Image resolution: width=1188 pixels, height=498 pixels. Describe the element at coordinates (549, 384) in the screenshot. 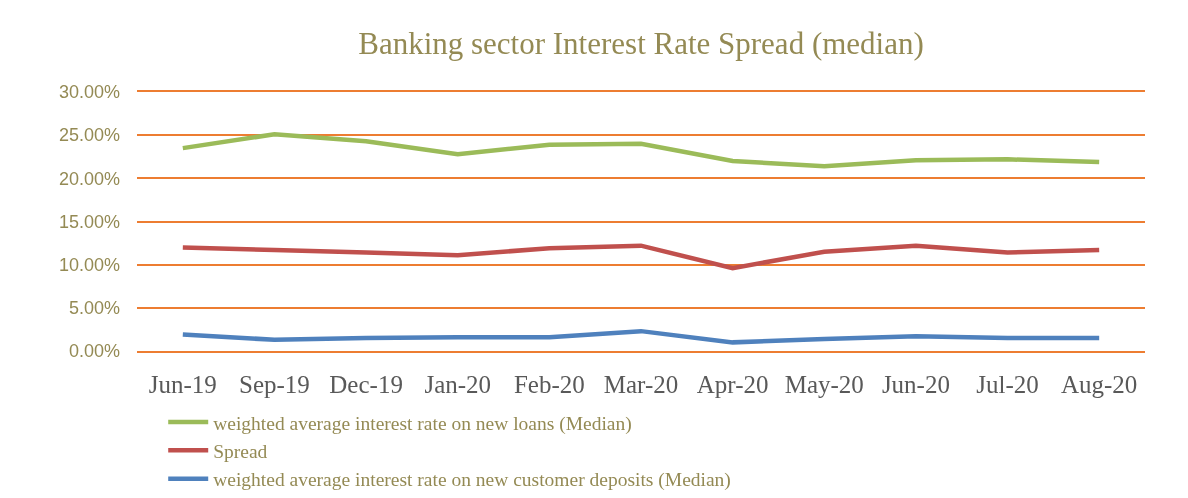

I see `x-tick-label: Feb-20` at that location.